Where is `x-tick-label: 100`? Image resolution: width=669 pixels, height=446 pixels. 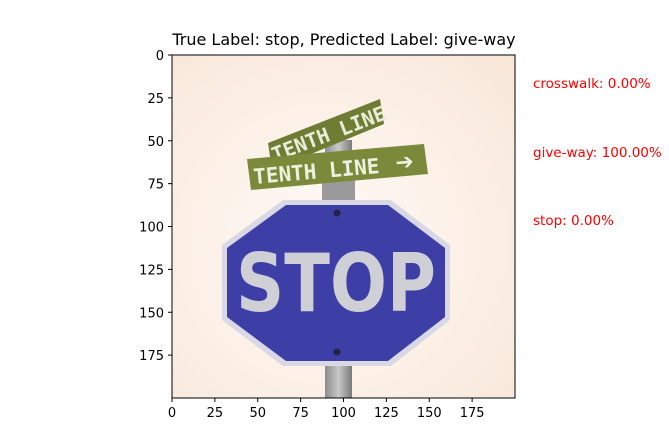
x-tick-label: 100 is located at coordinates (343, 413).